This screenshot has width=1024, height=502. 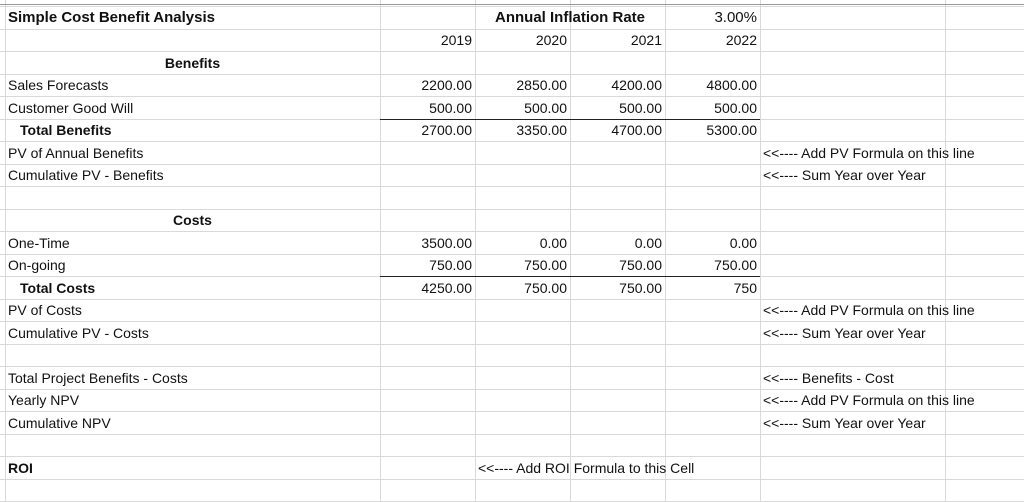 I want to click on cell: Cumulative NPV, so click(x=59, y=422).